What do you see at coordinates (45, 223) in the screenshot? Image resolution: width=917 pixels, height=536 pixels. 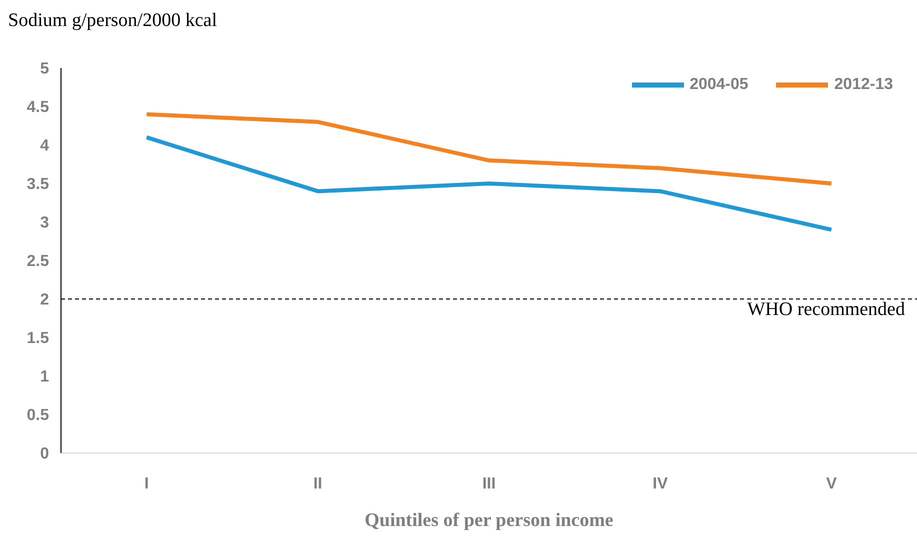 I see `y-tick-label: 3` at bounding box center [45, 223].